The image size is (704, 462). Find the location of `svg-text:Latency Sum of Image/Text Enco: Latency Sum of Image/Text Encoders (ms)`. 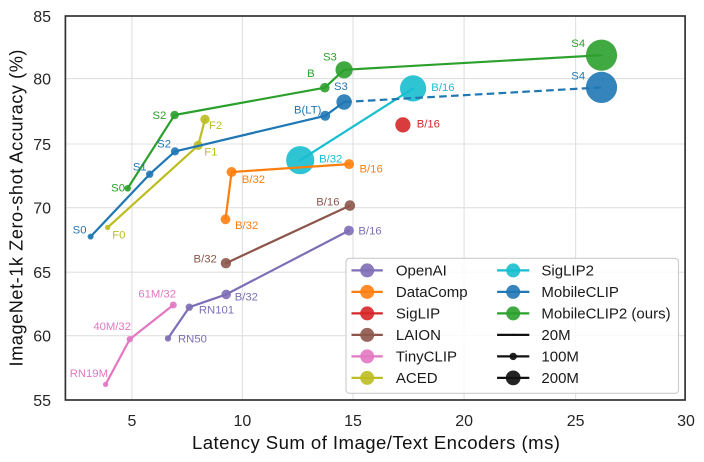

svg-text:Latency Sum of Image/Text Enco: Latency Sum of Image/Text Encoders (ms) is located at coordinates (376, 442).